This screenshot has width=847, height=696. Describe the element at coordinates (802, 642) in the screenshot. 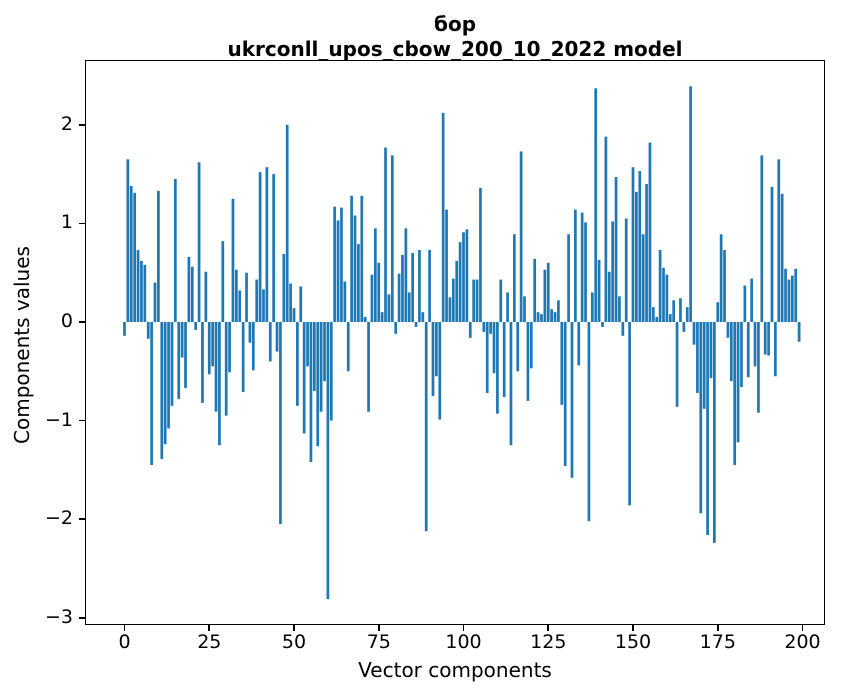

I see `x-tick-label-200: 200` at that location.